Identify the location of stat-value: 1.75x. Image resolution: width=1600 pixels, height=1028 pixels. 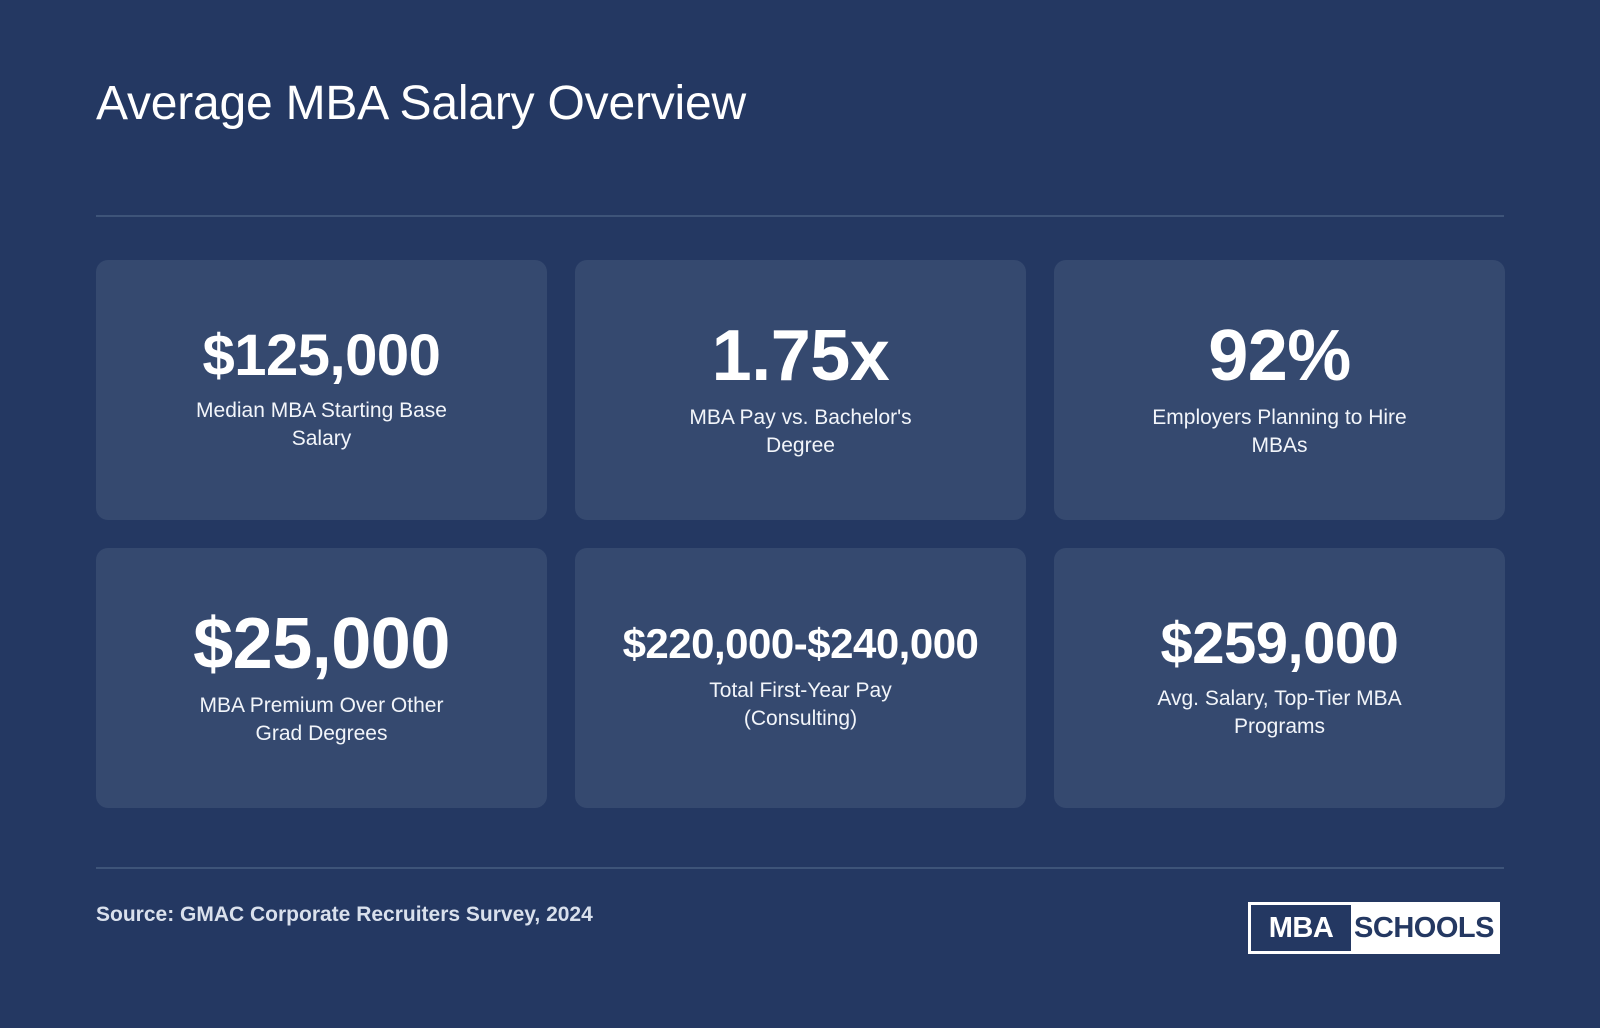
(800, 356).